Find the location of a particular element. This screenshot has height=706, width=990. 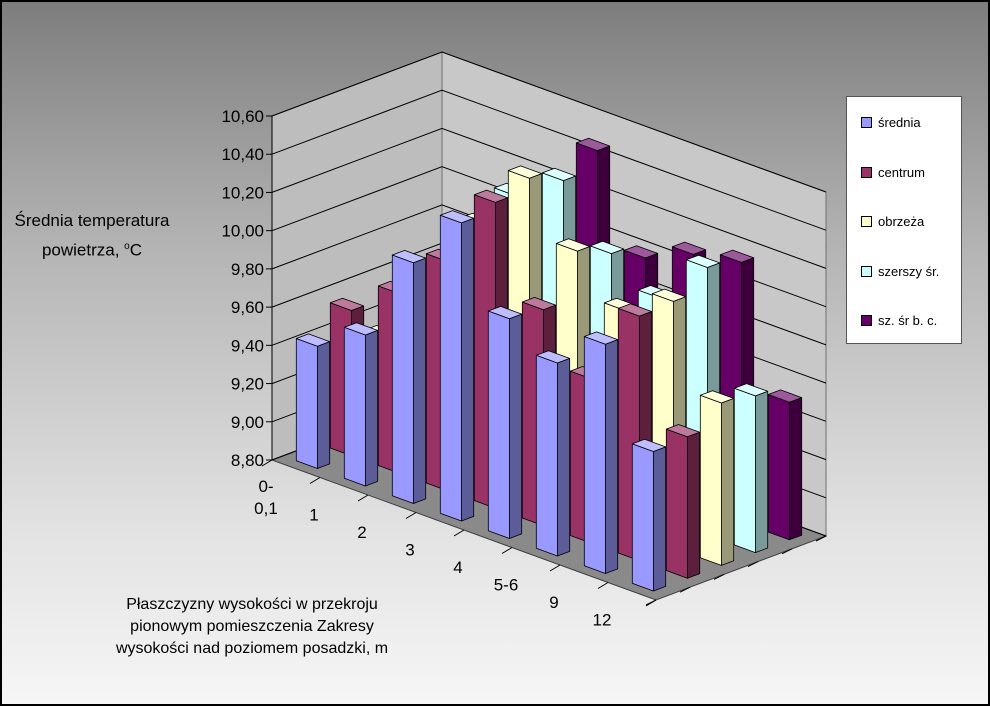

x-tick-label: 0,1 is located at coordinates (266, 508).